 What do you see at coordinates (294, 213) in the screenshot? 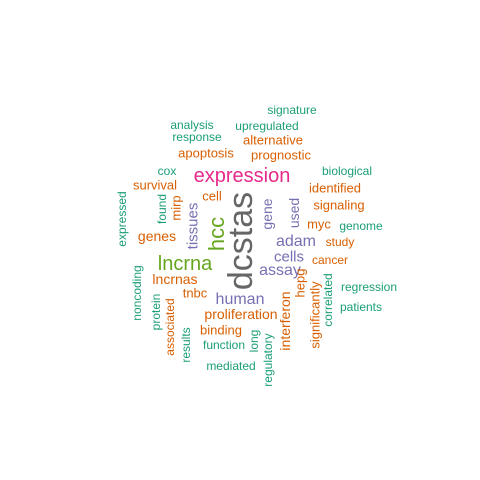
I see `word-used: used` at bounding box center [294, 213].